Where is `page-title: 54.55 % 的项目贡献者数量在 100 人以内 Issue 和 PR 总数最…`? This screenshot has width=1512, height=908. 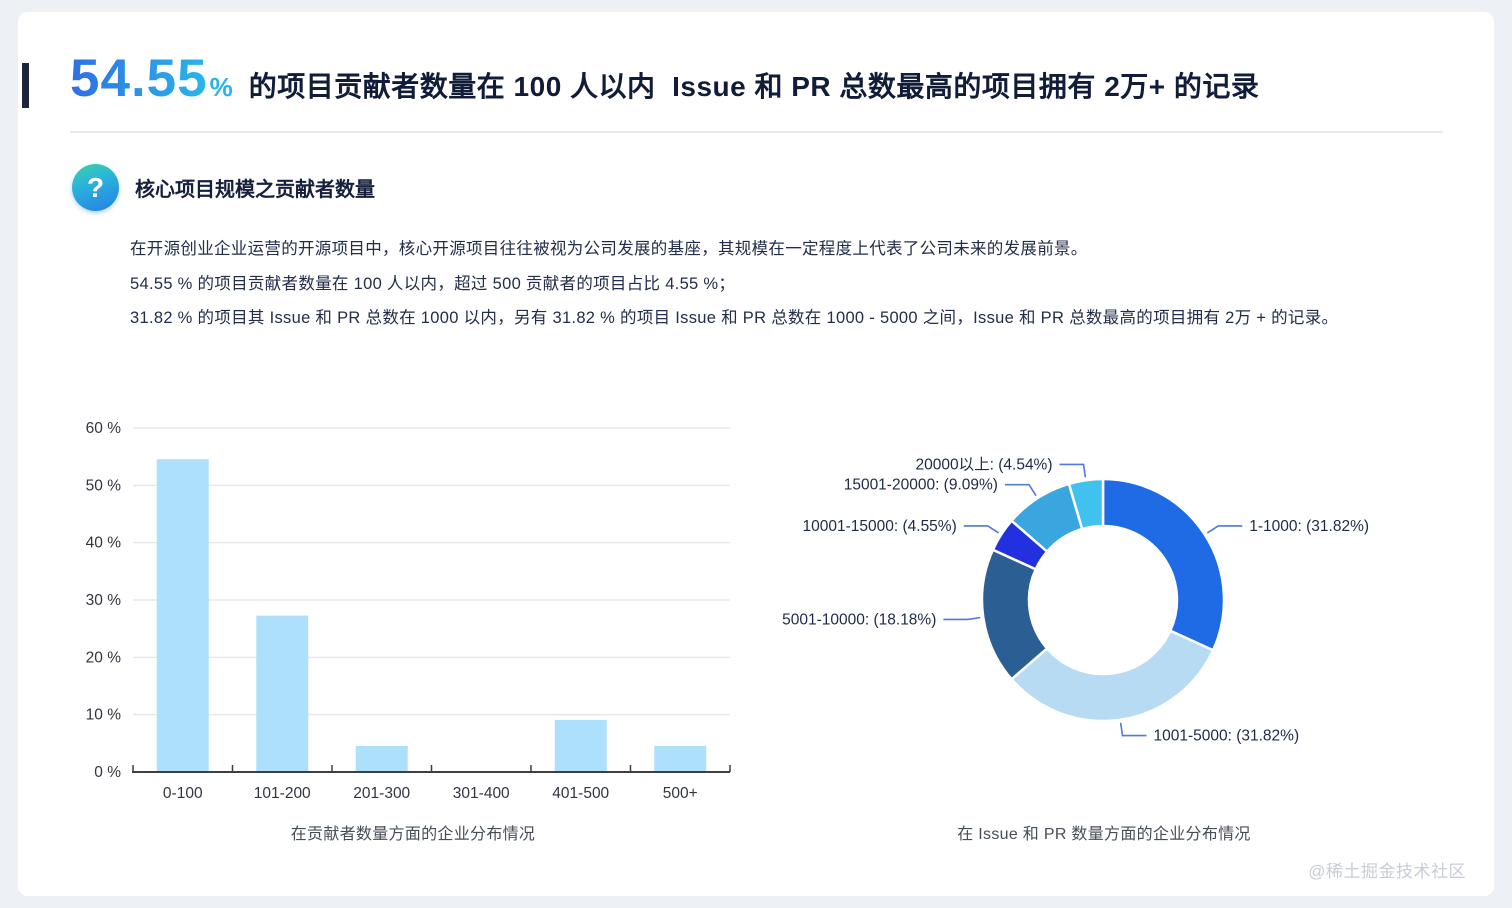 page-title: 54.55 % 的项目贡献者数量在 100 人以内 Issue 和 PR 总数最… is located at coordinates (765, 78).